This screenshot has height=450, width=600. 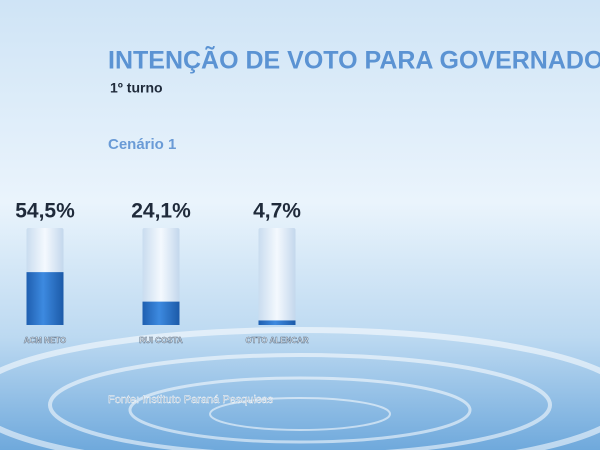 What do you see at coordinates (354, 60) in the screenshot?
I see `chart-title: INTENÇÃO DE VOTO PARA GOVERNADOR` at bounding box center [354, 60].